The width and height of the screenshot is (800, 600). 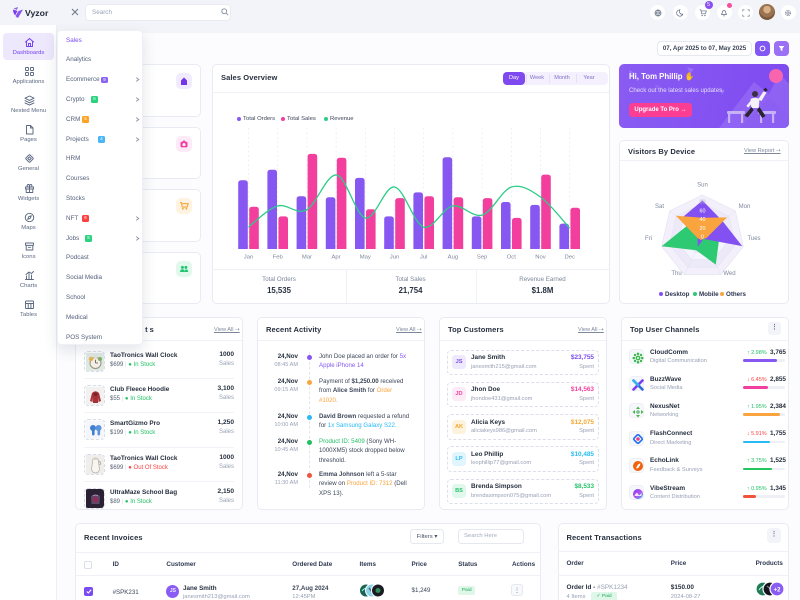 What do you see at coordinates (364, 258) in the screenshot?
I see `svg-text: May` at bounding box center [364, 258].